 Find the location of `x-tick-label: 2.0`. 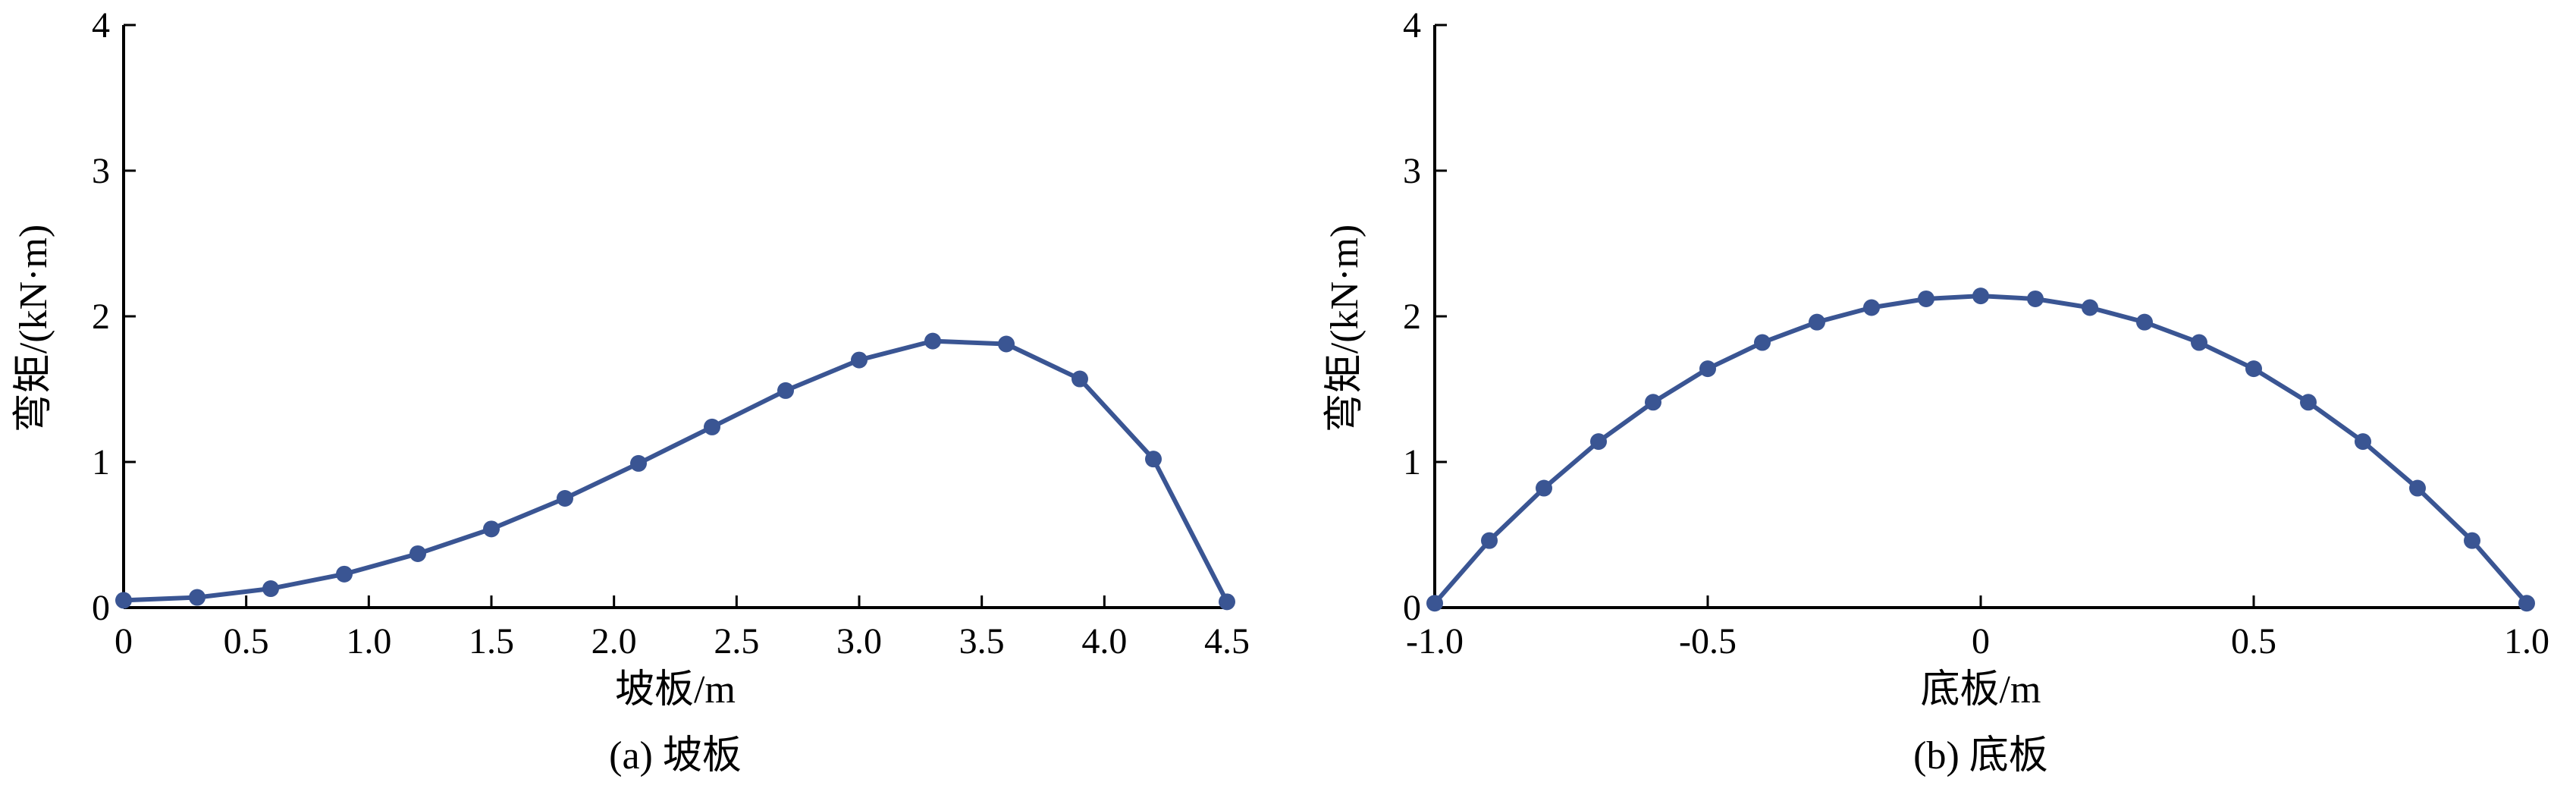

x-tick-label: 2.0 is located at coordinates (614, 641).